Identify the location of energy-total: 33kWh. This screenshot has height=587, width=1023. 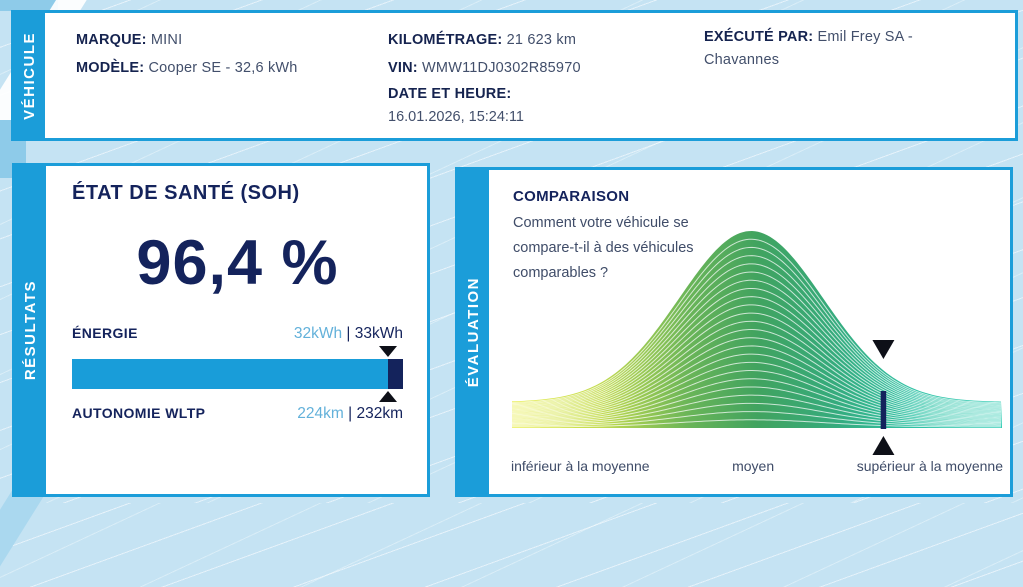
(378, 333).